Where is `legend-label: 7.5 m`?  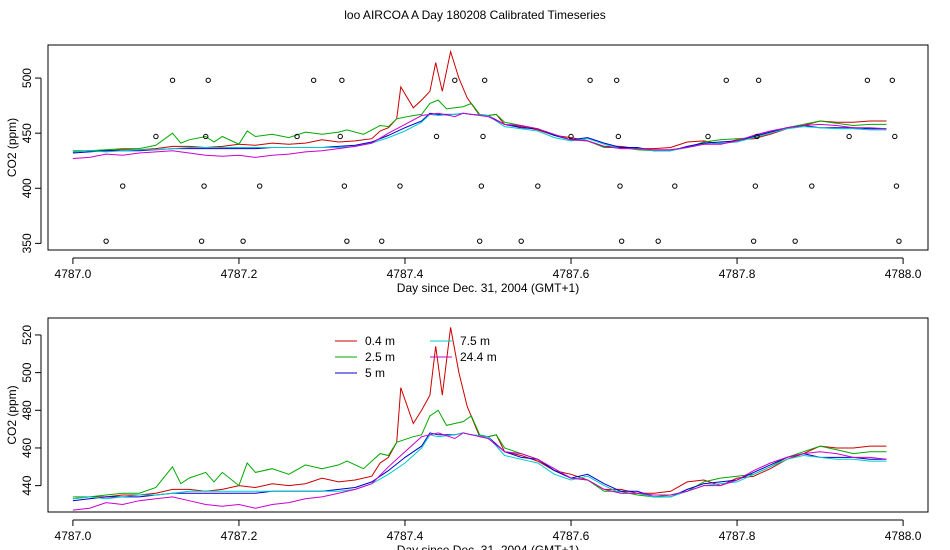
legend-label: 7.5 m is located at coordinates (475, 341).